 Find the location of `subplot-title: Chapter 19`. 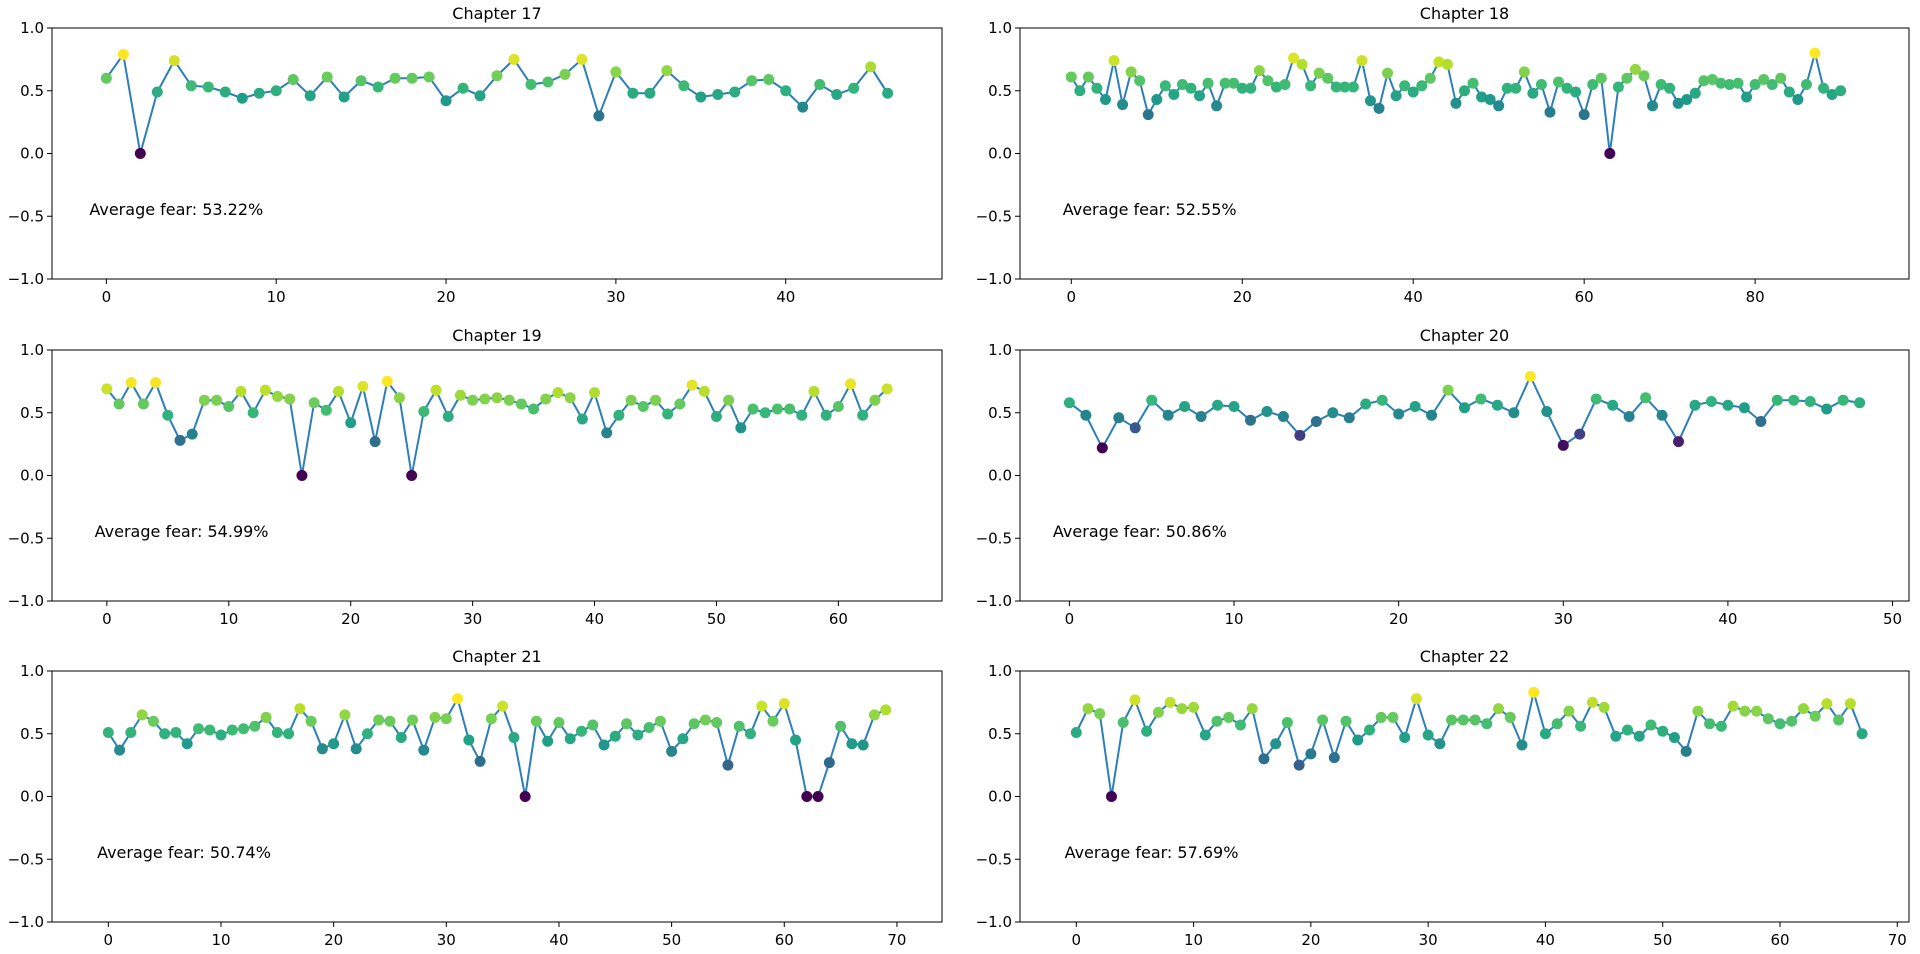

subplot-title: Chapter 19 is located at coordinates (496, 335).